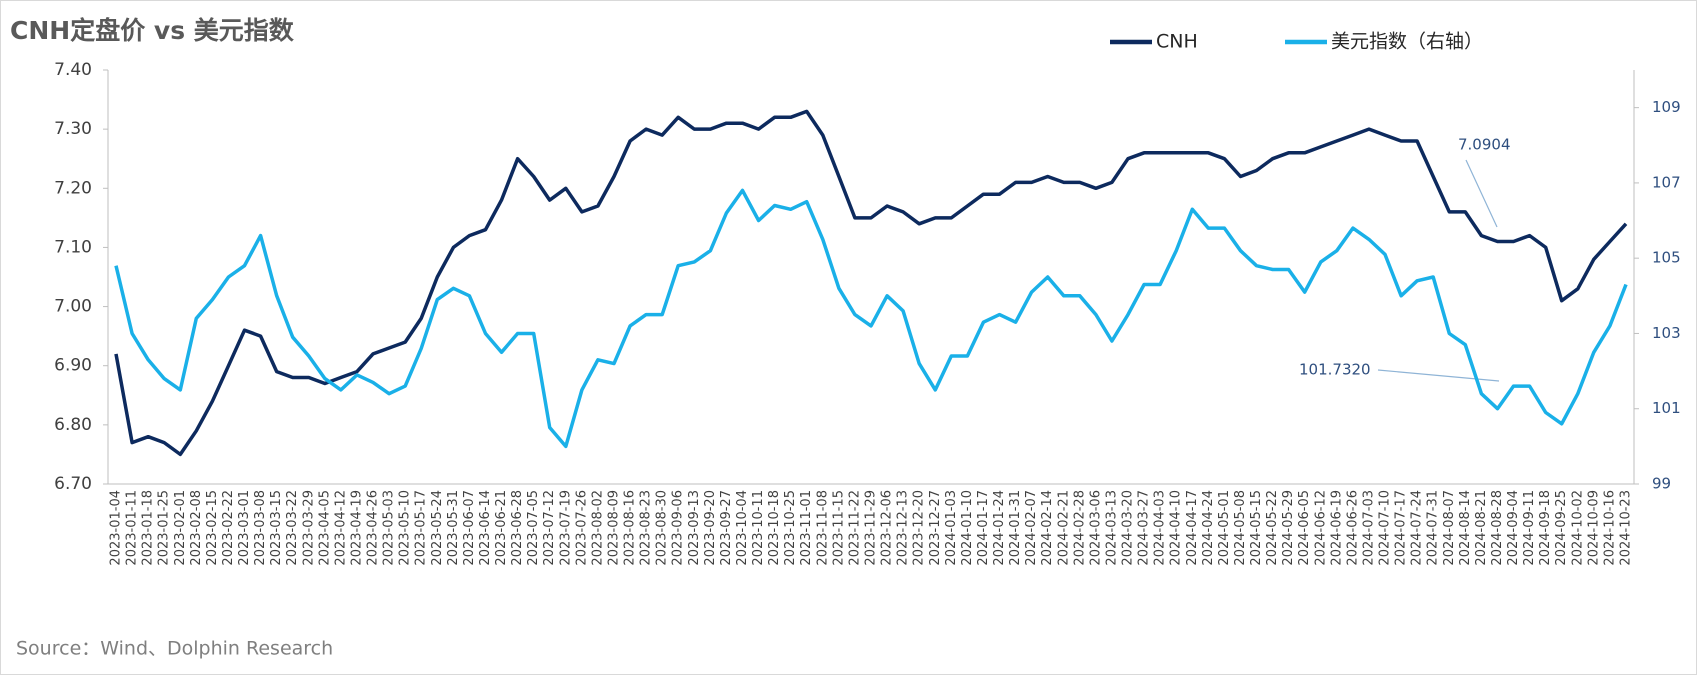 Image resolution: width=1697 pixels, height=675 pixels. What do you see at coordinates (533, 528) in the screenshot?
I see `x-tick-label: 2023-07-05` at bounding box center [533, 528].